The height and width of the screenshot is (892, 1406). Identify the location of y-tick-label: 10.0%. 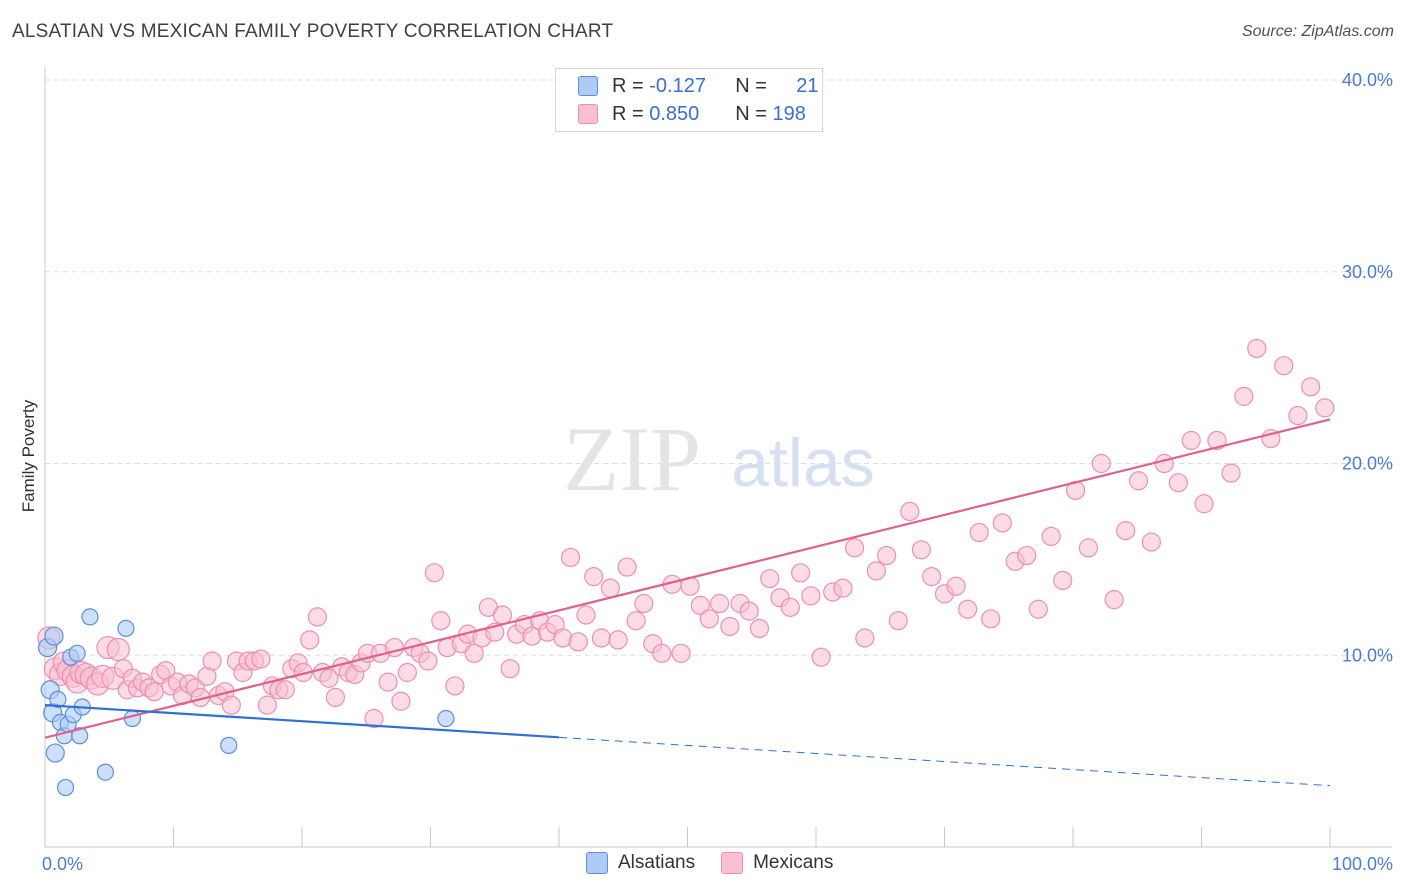
(1367, 655).